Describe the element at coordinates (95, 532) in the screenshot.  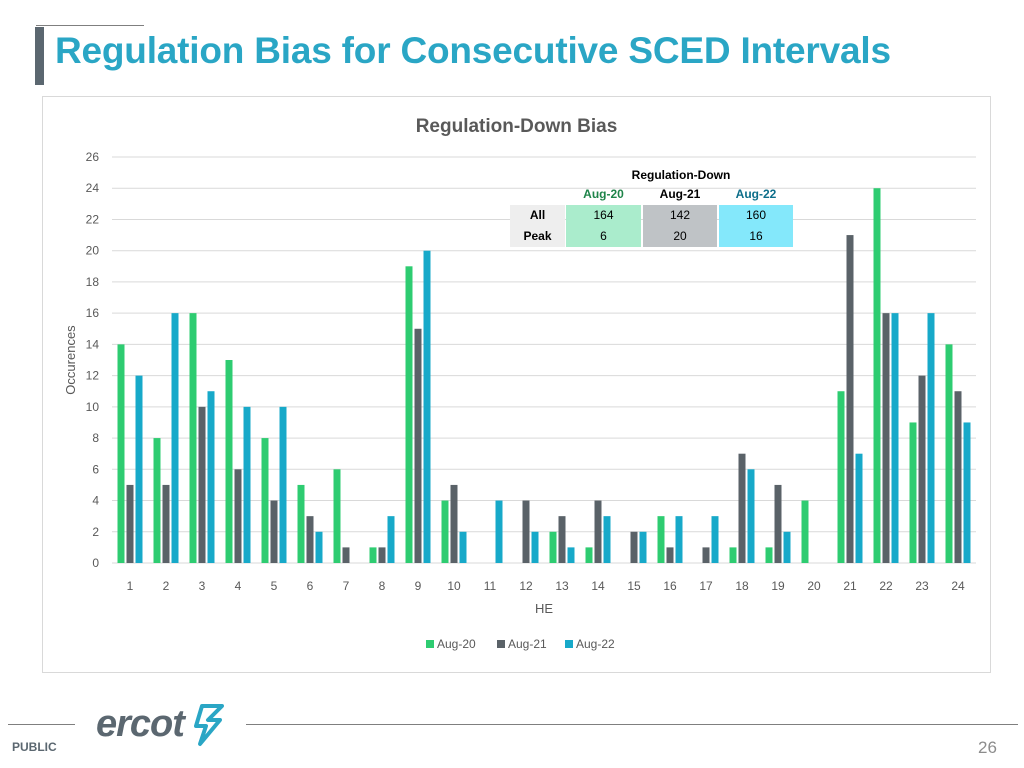
I see `y-tick-label: 2` at that location.